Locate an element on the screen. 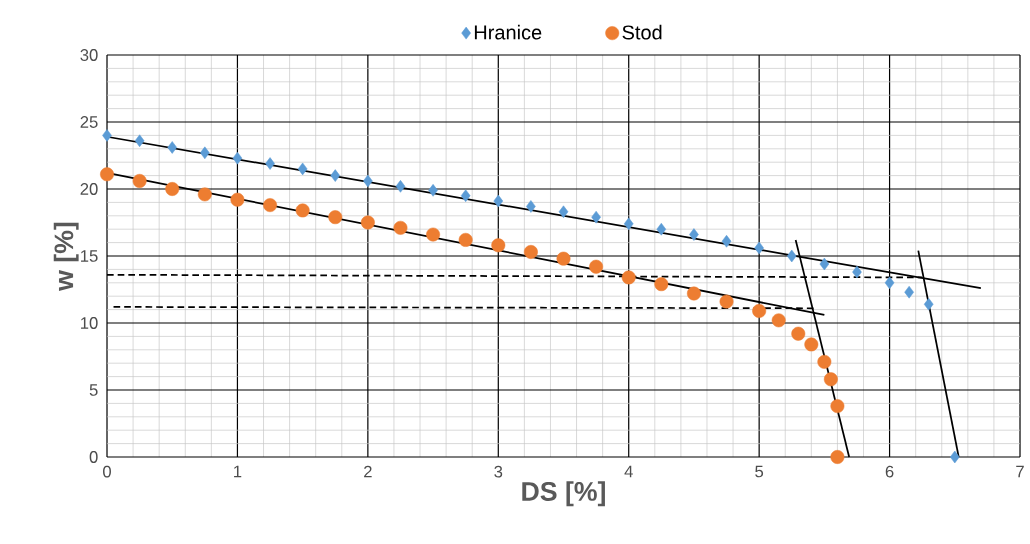 The width and height of the screenshot is (1030, 544). legend-label: Stod is located at coordinates (642, 32).